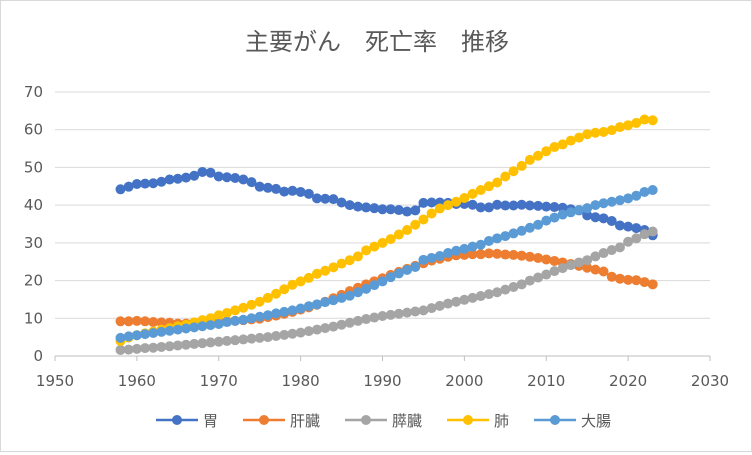 This screenshot has width=752, height=455. What do you see at coordinates (301, 381) in the screenshot?
I see `x-tick-label: 1980` at bounding box center [301, 381].